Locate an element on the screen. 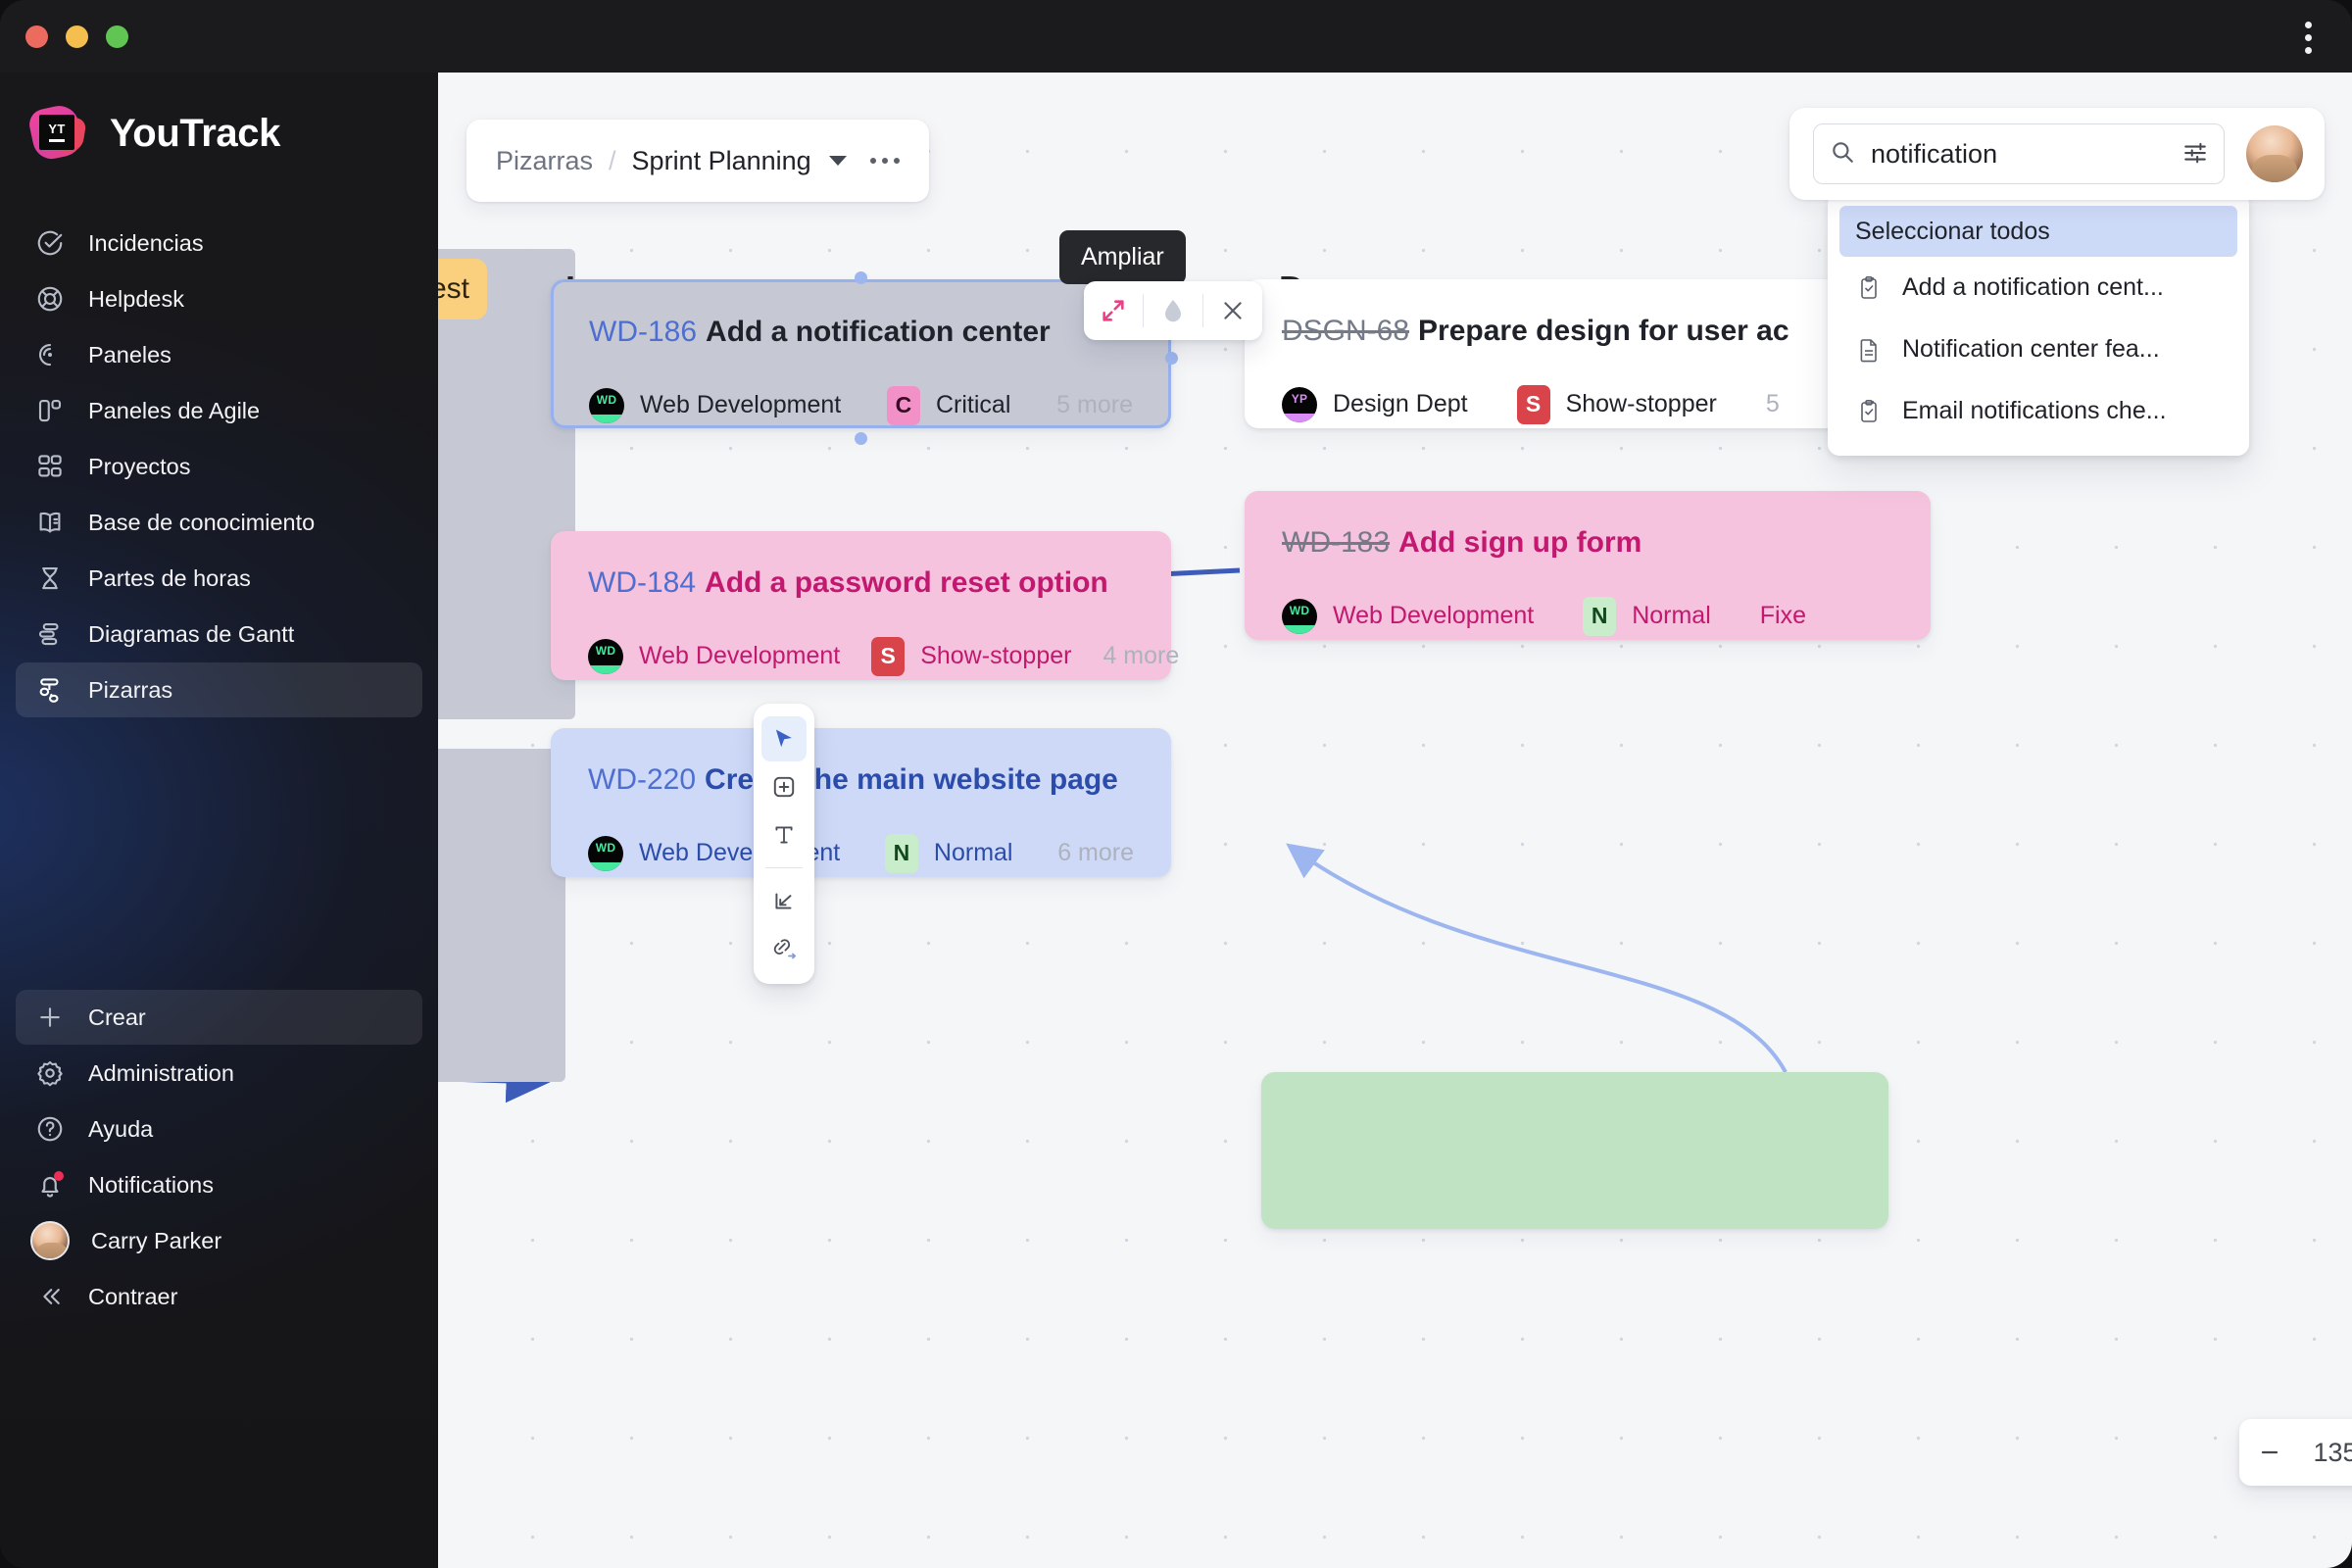  card-meta: WD Web Development N Normal Fixe is located at coordinates (1587, 616).